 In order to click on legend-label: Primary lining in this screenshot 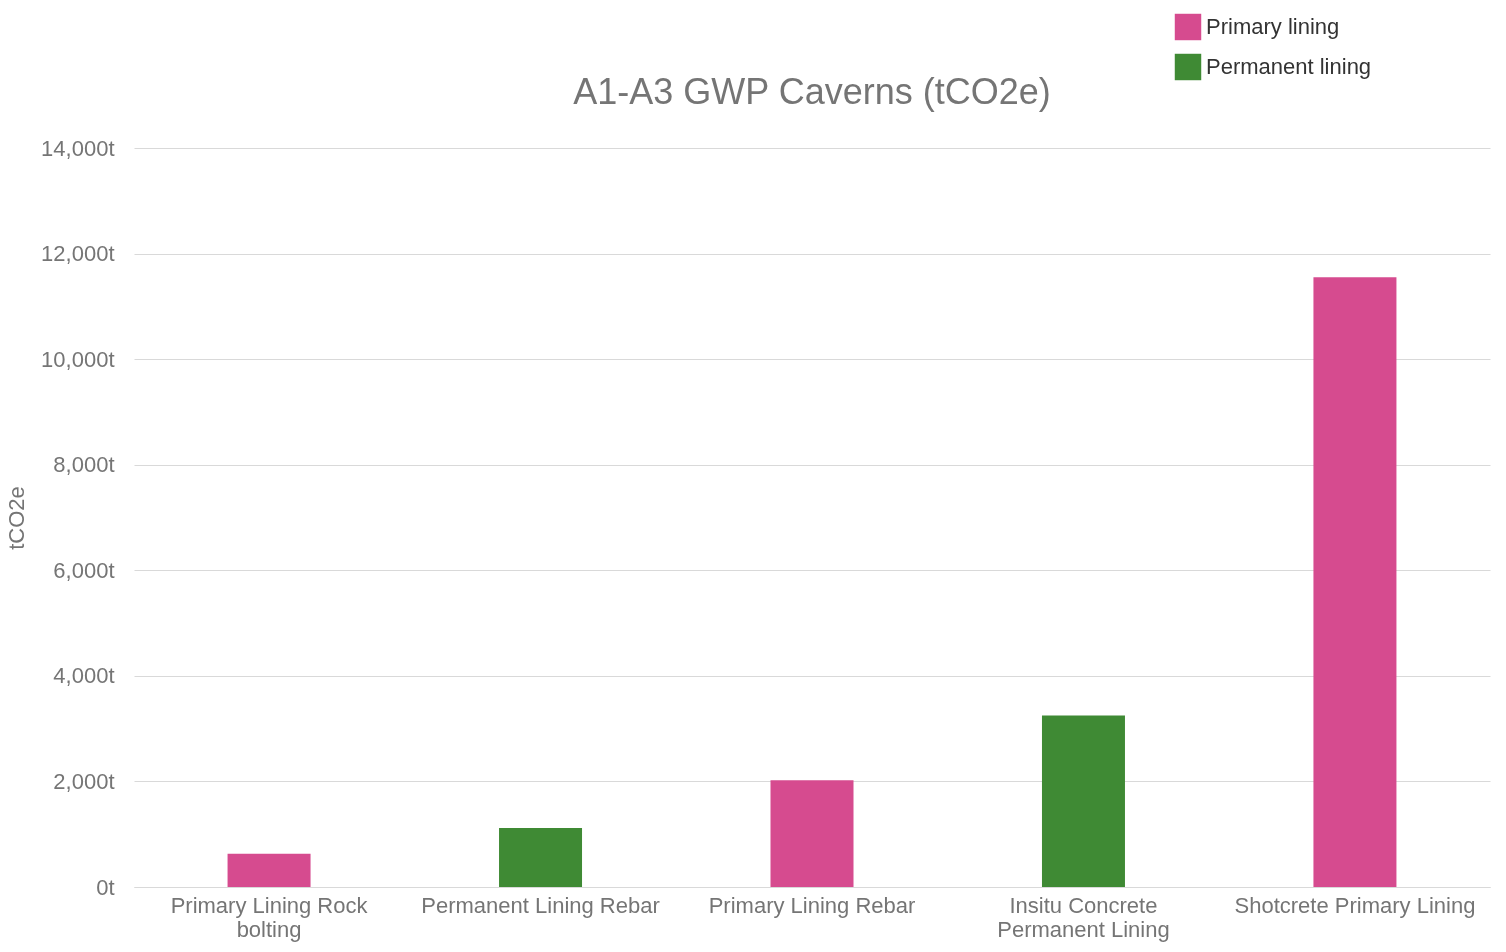, I will do `click(1273, 26)`.